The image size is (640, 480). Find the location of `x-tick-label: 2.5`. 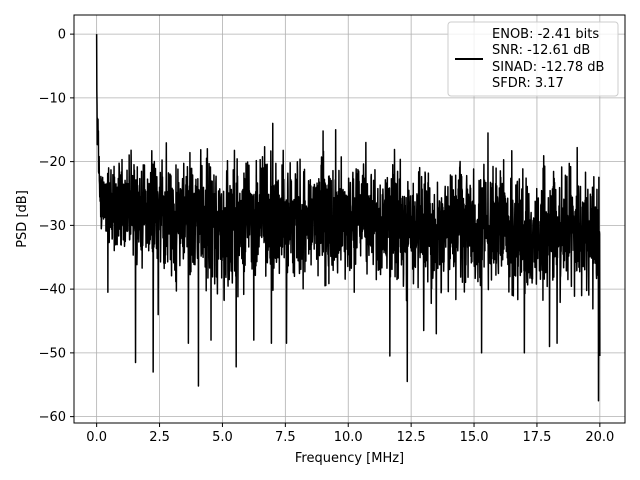

x-tick-label: 2.5 is located at coordinates (159, 437).